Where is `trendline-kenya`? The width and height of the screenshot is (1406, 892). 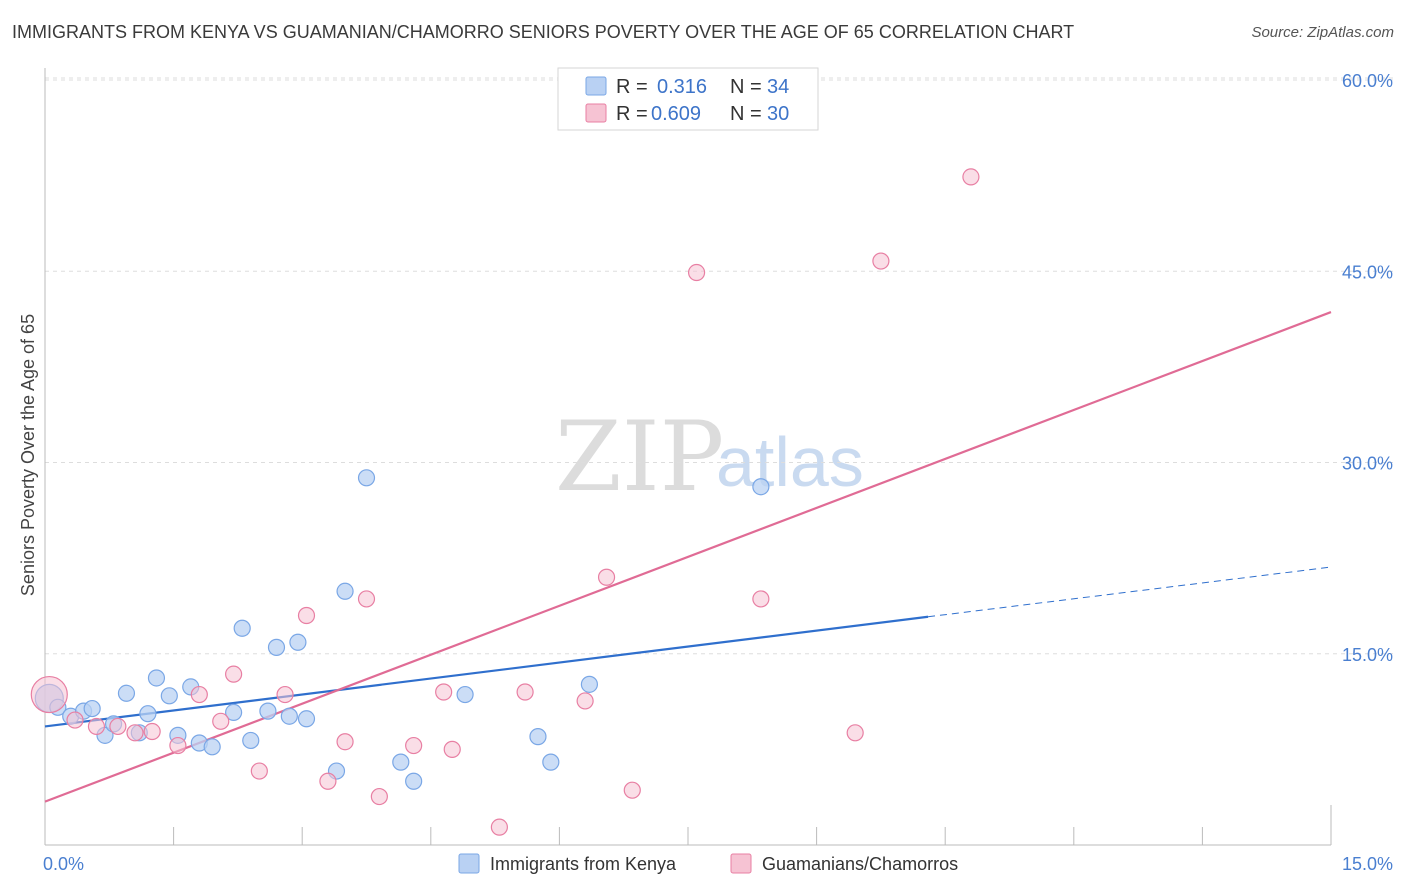 trendline-kenya is located at coordinates (486, 671).